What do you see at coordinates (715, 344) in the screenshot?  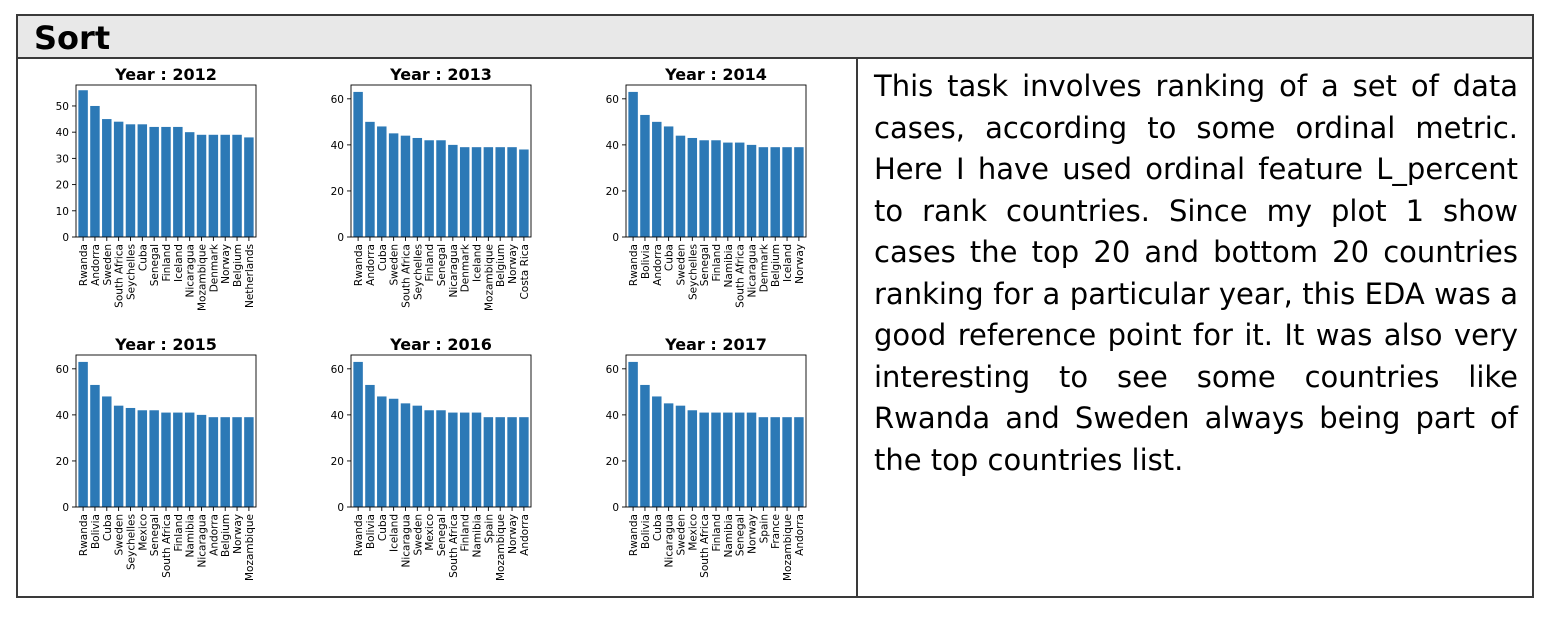 I see `chart-title: Year : 2017` at bounding box center [715, 344].